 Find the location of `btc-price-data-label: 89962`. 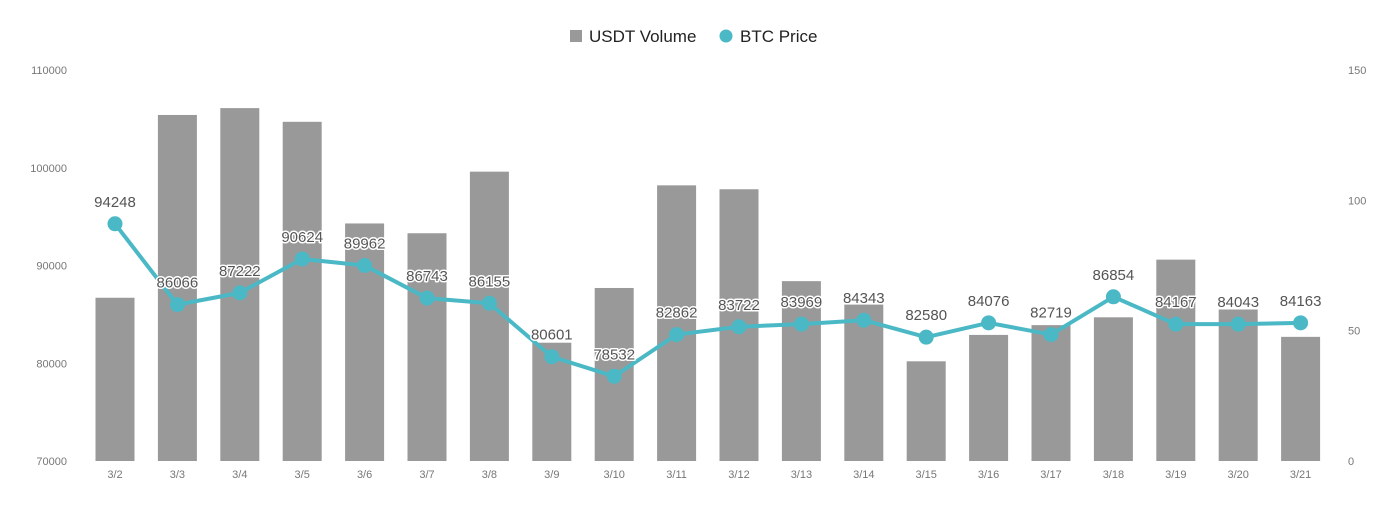

btc-price-data-label: 89962 is located at coordinates (365, 244).